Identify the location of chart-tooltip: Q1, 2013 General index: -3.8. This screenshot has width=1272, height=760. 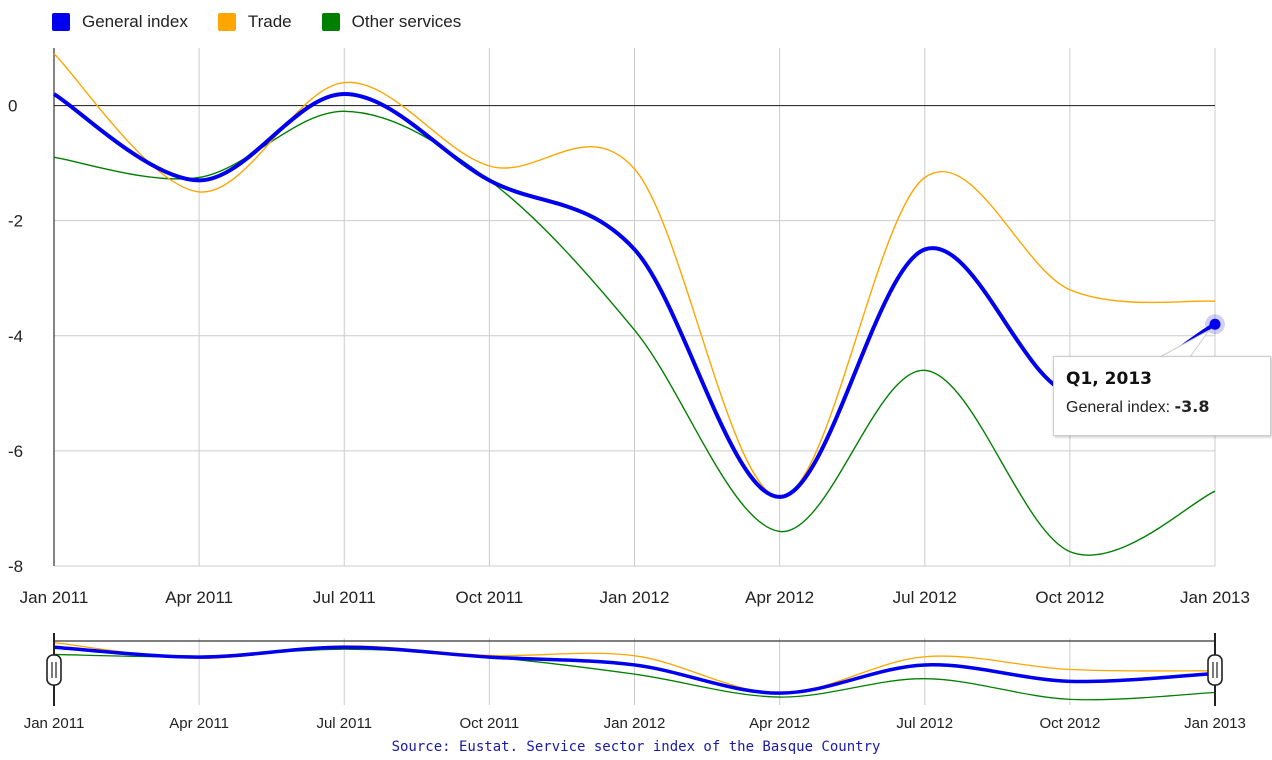
(1162, 396).